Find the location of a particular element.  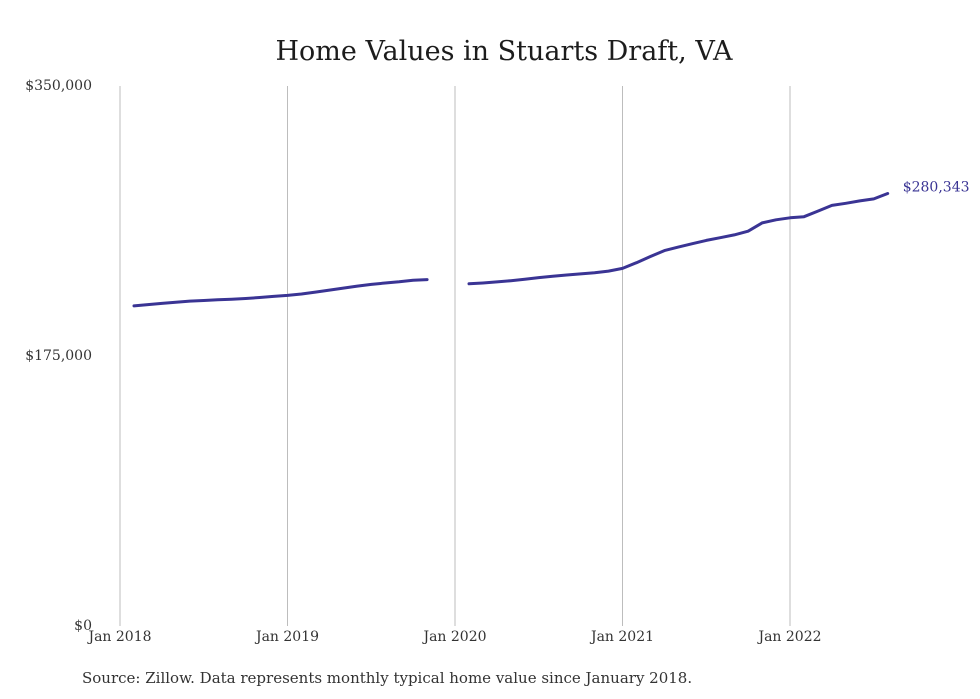

y-axis-ticks: $0 $175,000 $350,000 is located at coordinates (58, 356).